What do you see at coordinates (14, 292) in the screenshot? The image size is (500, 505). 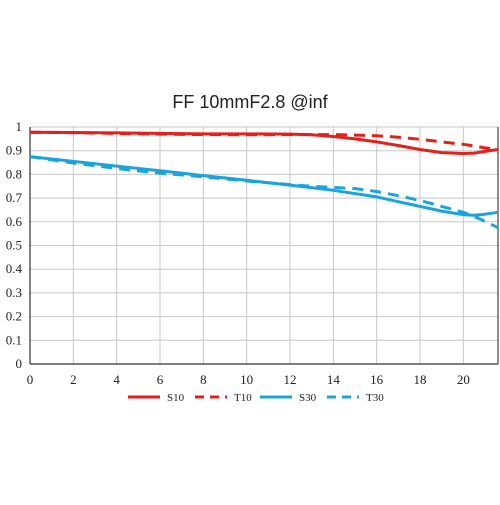 I see `y-tick-label-3: 0.3` at bounding box center [14, 292].